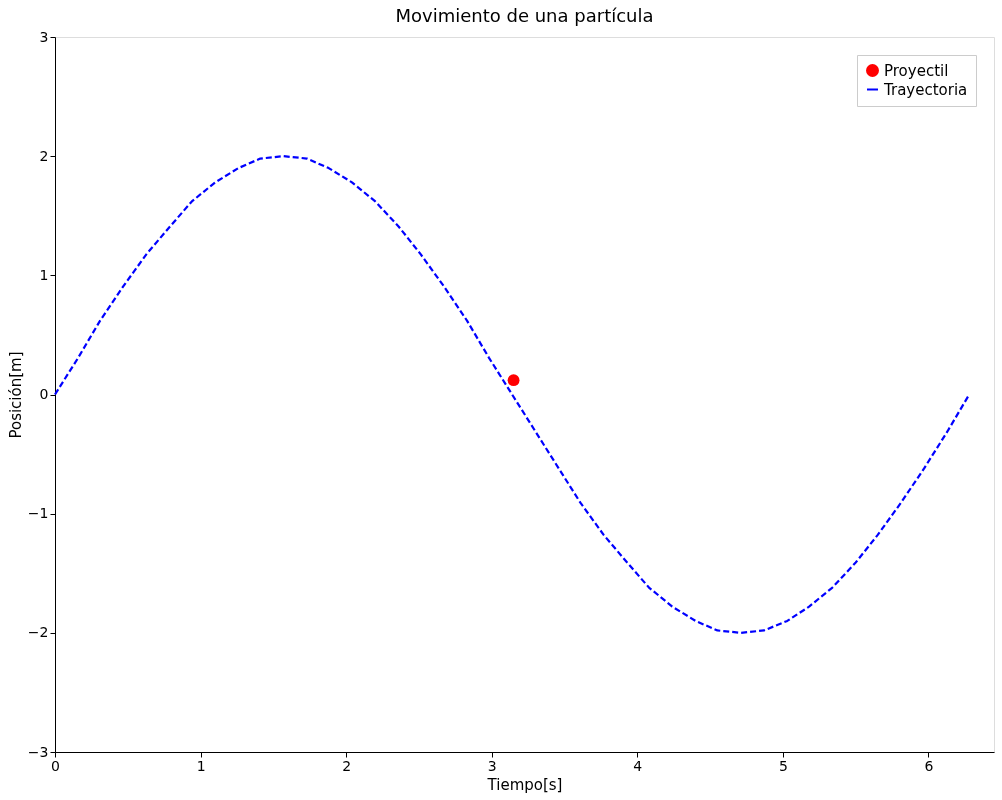  Describe the element at coordinates (55, 765) in the screenshot. I see `x-tick-label: 0` at that location.